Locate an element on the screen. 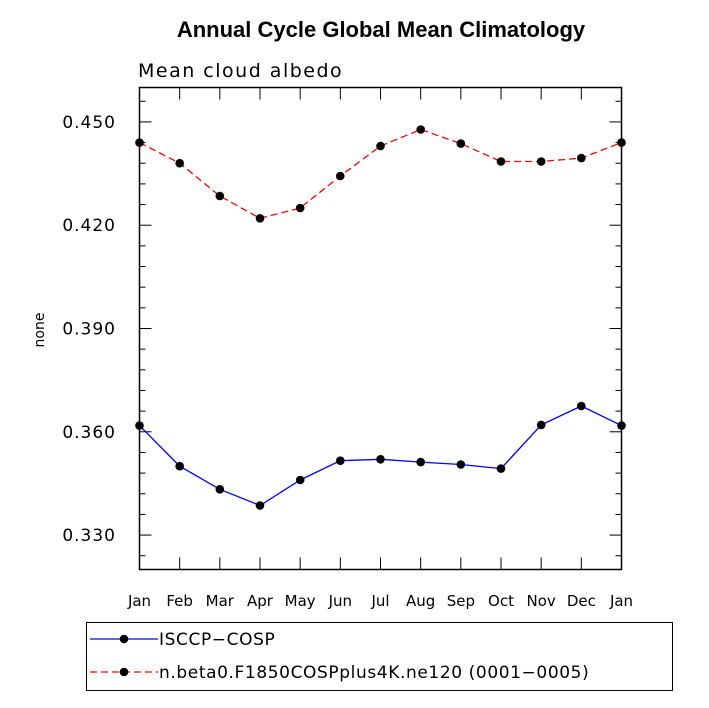 This screenshot has width=709, height=708. y-tick-labels: 0.330 0.360 0.390 0.420 0.450 is located at coordinates (89, 329).